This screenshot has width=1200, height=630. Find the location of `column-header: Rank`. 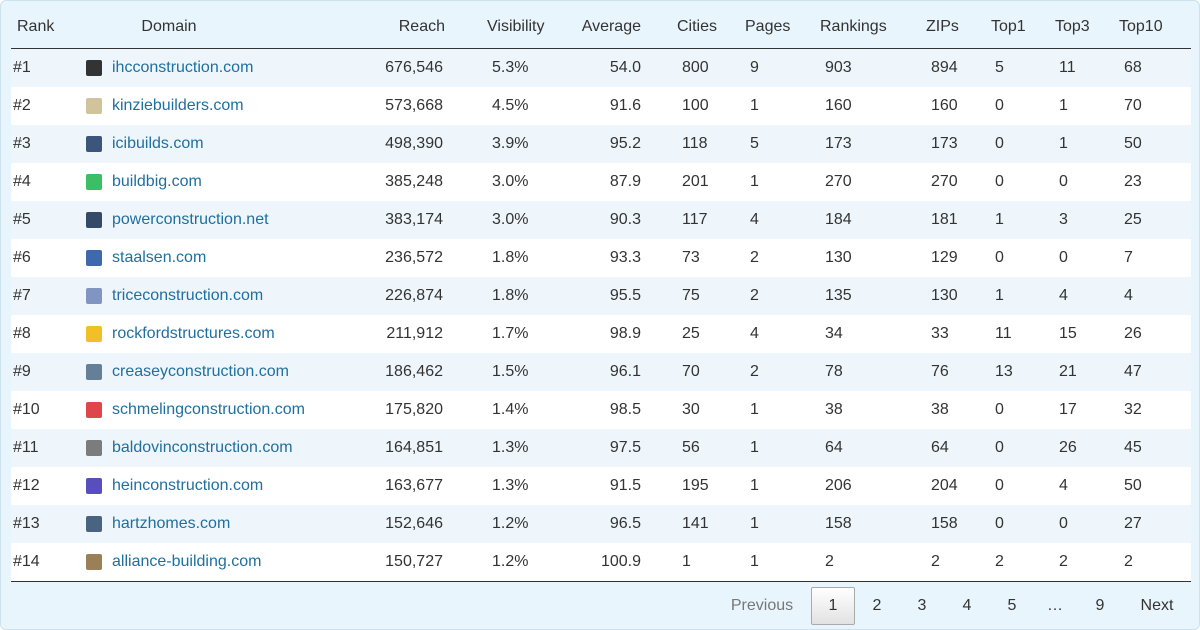

column-header: Rank is located at coordinates (36, 26).